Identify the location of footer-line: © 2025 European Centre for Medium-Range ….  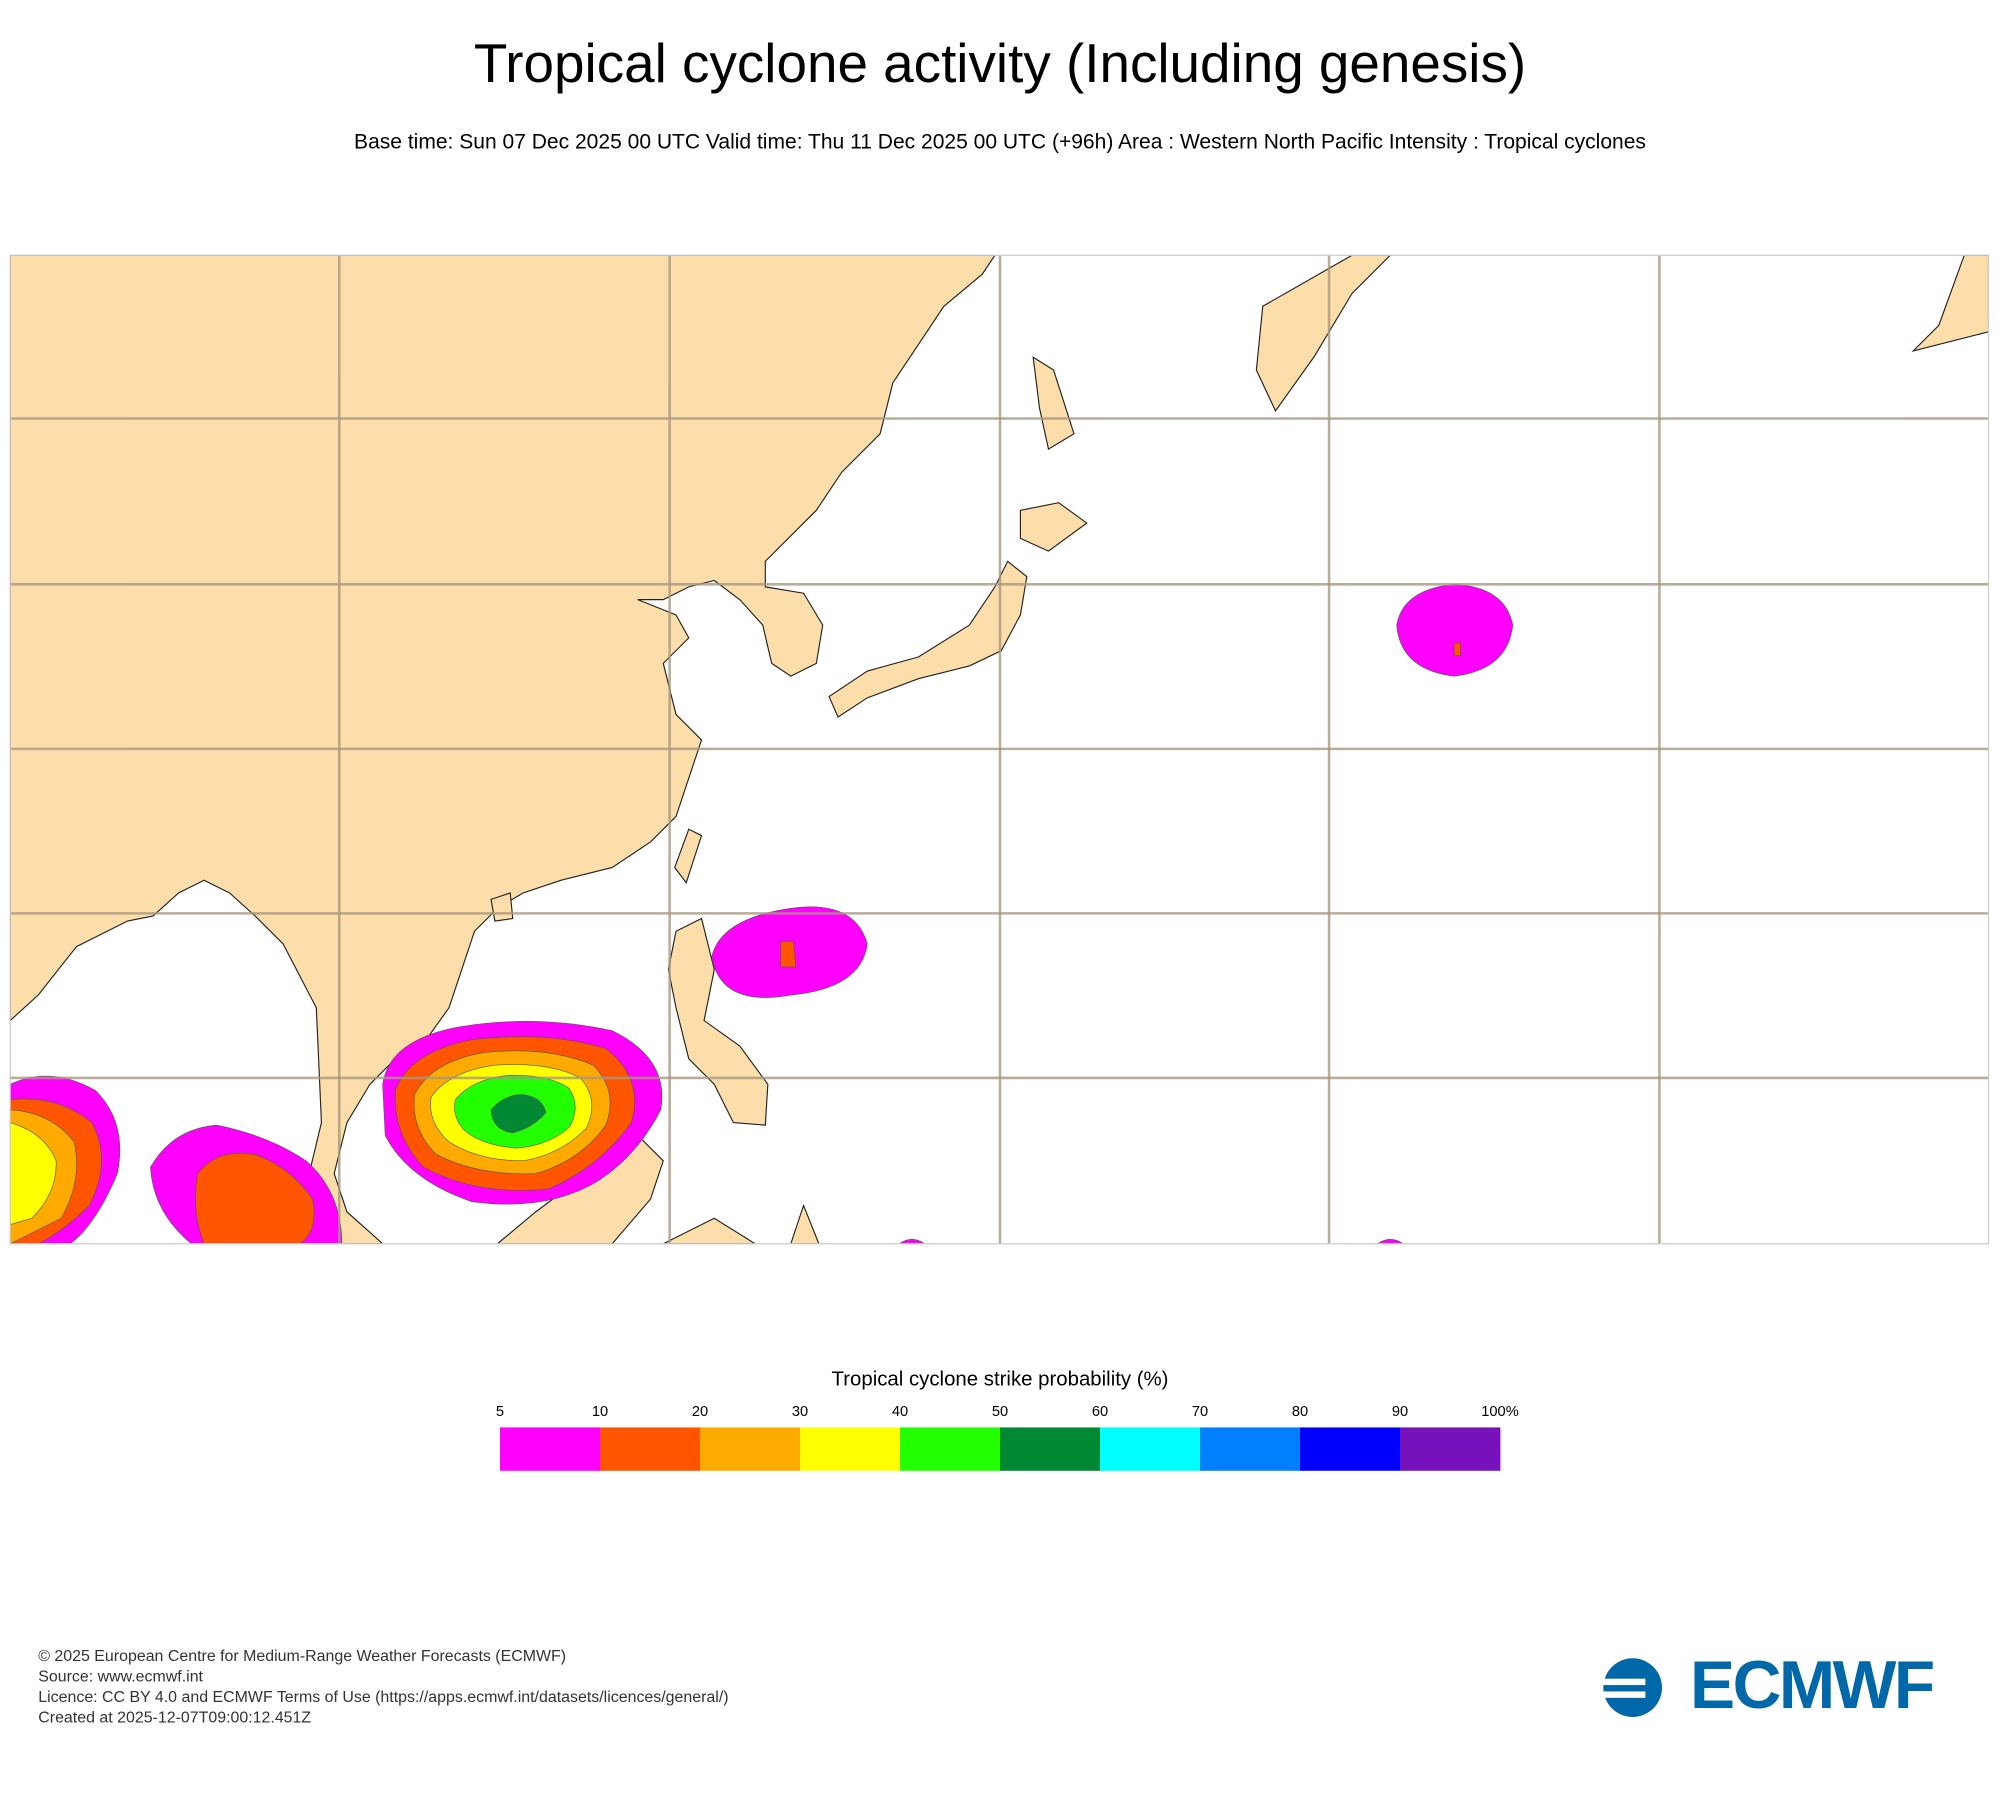
(302, 1656).